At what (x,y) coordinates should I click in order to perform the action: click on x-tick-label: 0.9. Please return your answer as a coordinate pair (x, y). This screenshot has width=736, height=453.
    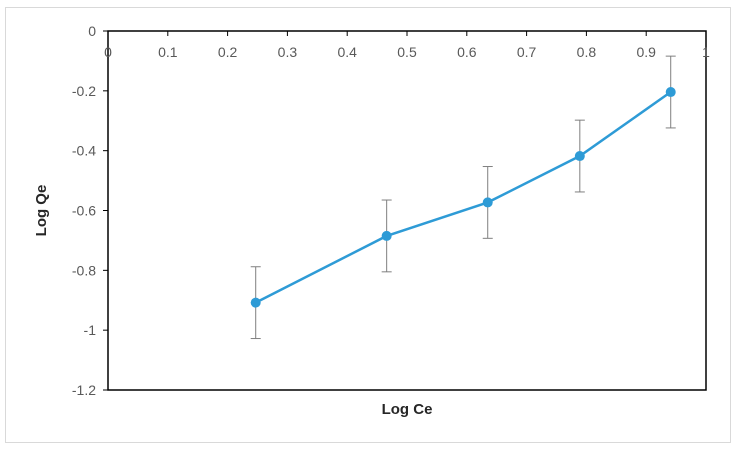
    Looking at the image, I should click on (646, 52).